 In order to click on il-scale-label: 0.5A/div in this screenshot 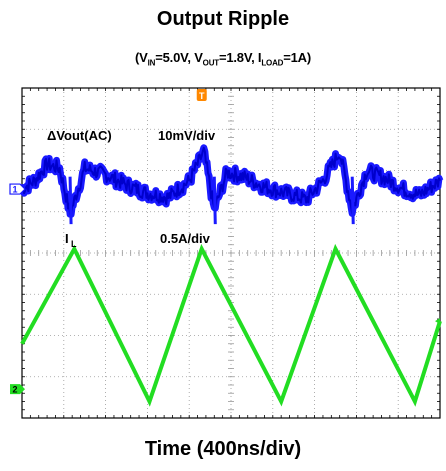, I will do `click(185, 238)`.